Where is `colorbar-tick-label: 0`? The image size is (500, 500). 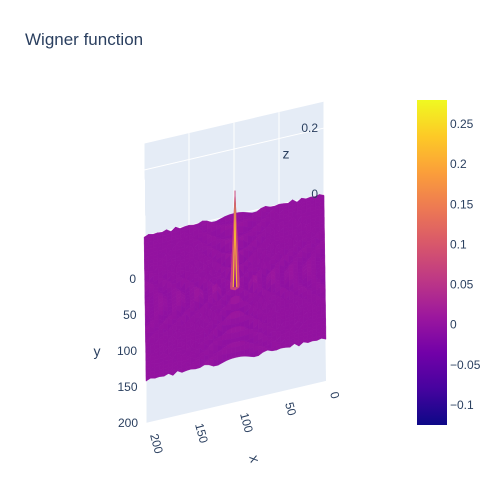 colorbar-tick-label: 0 is located at coordinates (453, 325).